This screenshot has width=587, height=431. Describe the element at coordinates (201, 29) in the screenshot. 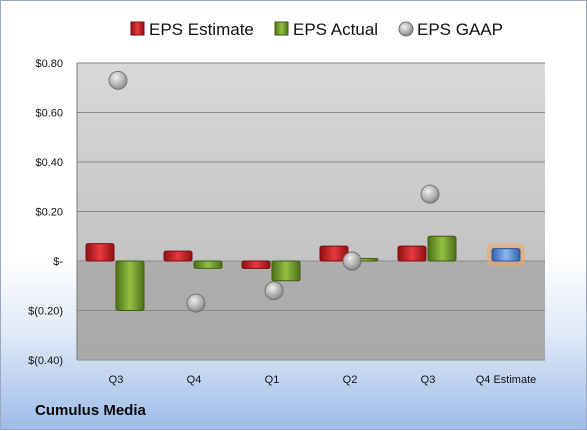

I see `legend-label: EPS Estimate` at that location.